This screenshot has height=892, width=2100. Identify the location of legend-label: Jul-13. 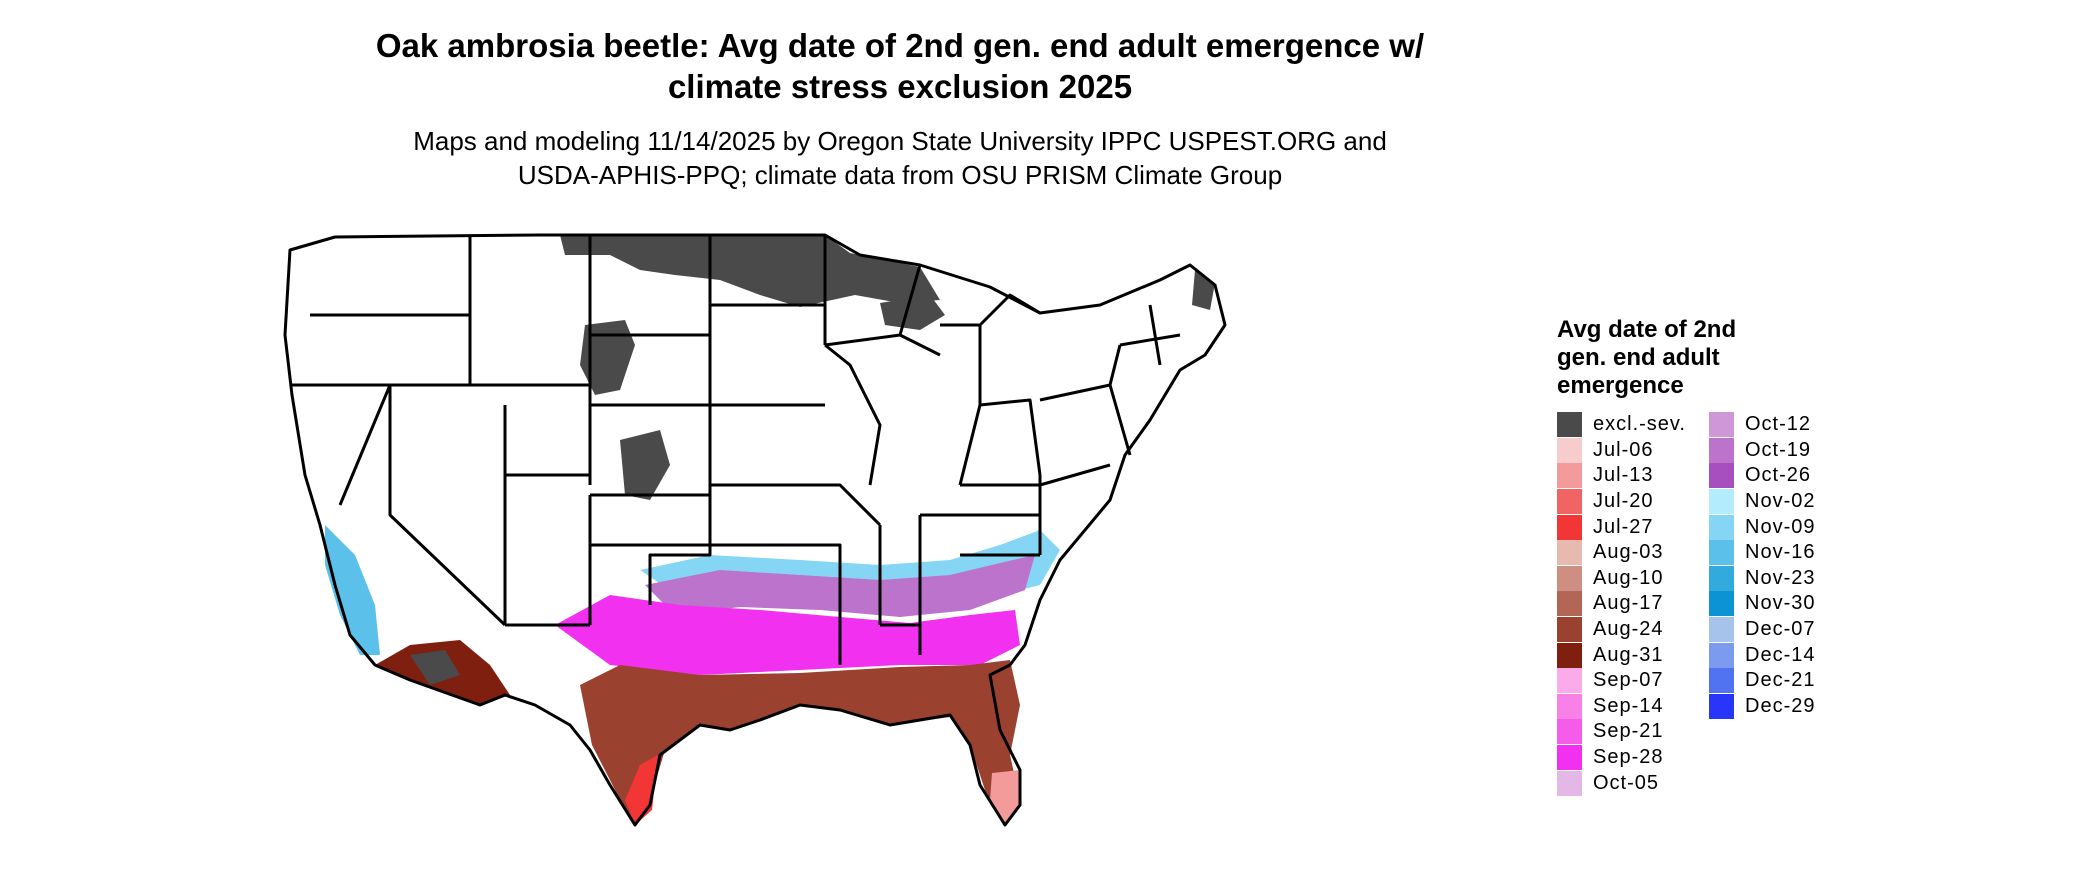
(1623, 475).